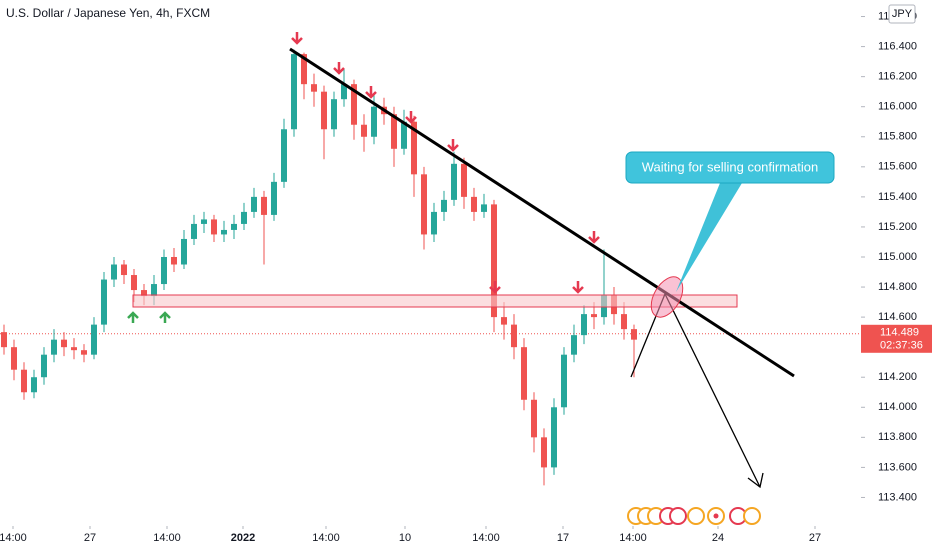 The image size is (932, 550). What do you see at coordinates (897, 77) in the screenshot?
I see `y-tick-label: 116.200` at bounding box center [897, 77].